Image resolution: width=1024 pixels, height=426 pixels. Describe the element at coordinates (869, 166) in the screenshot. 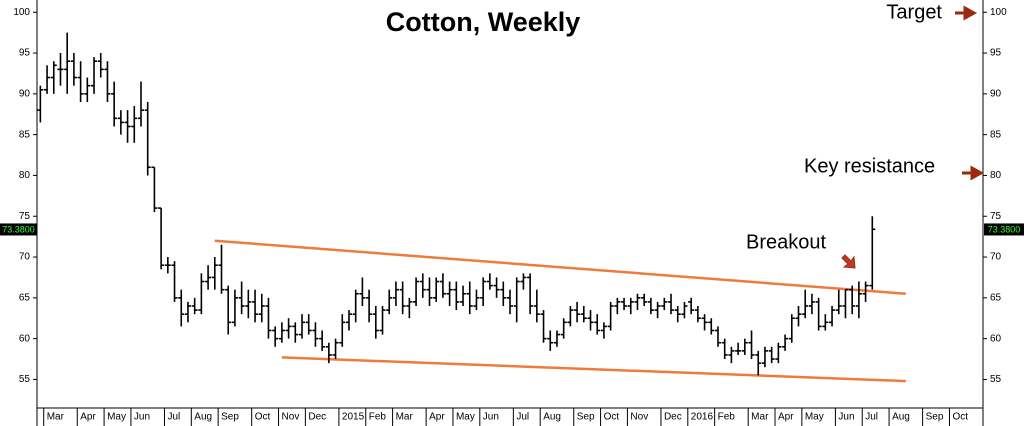

I see `annotation: Key resistance` at that location.